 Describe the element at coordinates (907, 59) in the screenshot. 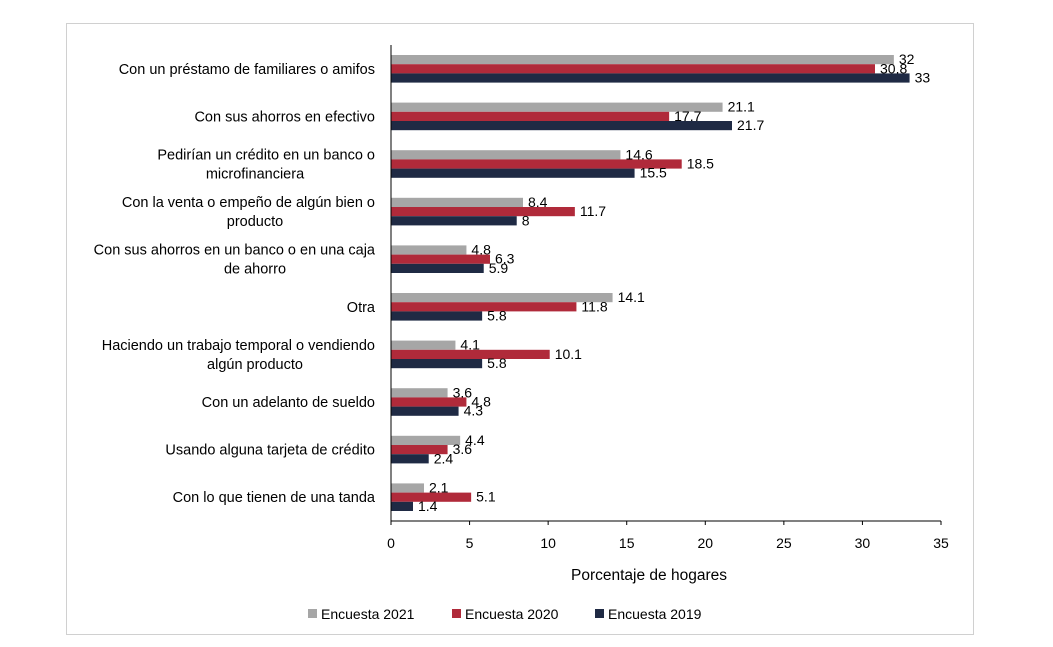

I see `data-label: 32` at that location.